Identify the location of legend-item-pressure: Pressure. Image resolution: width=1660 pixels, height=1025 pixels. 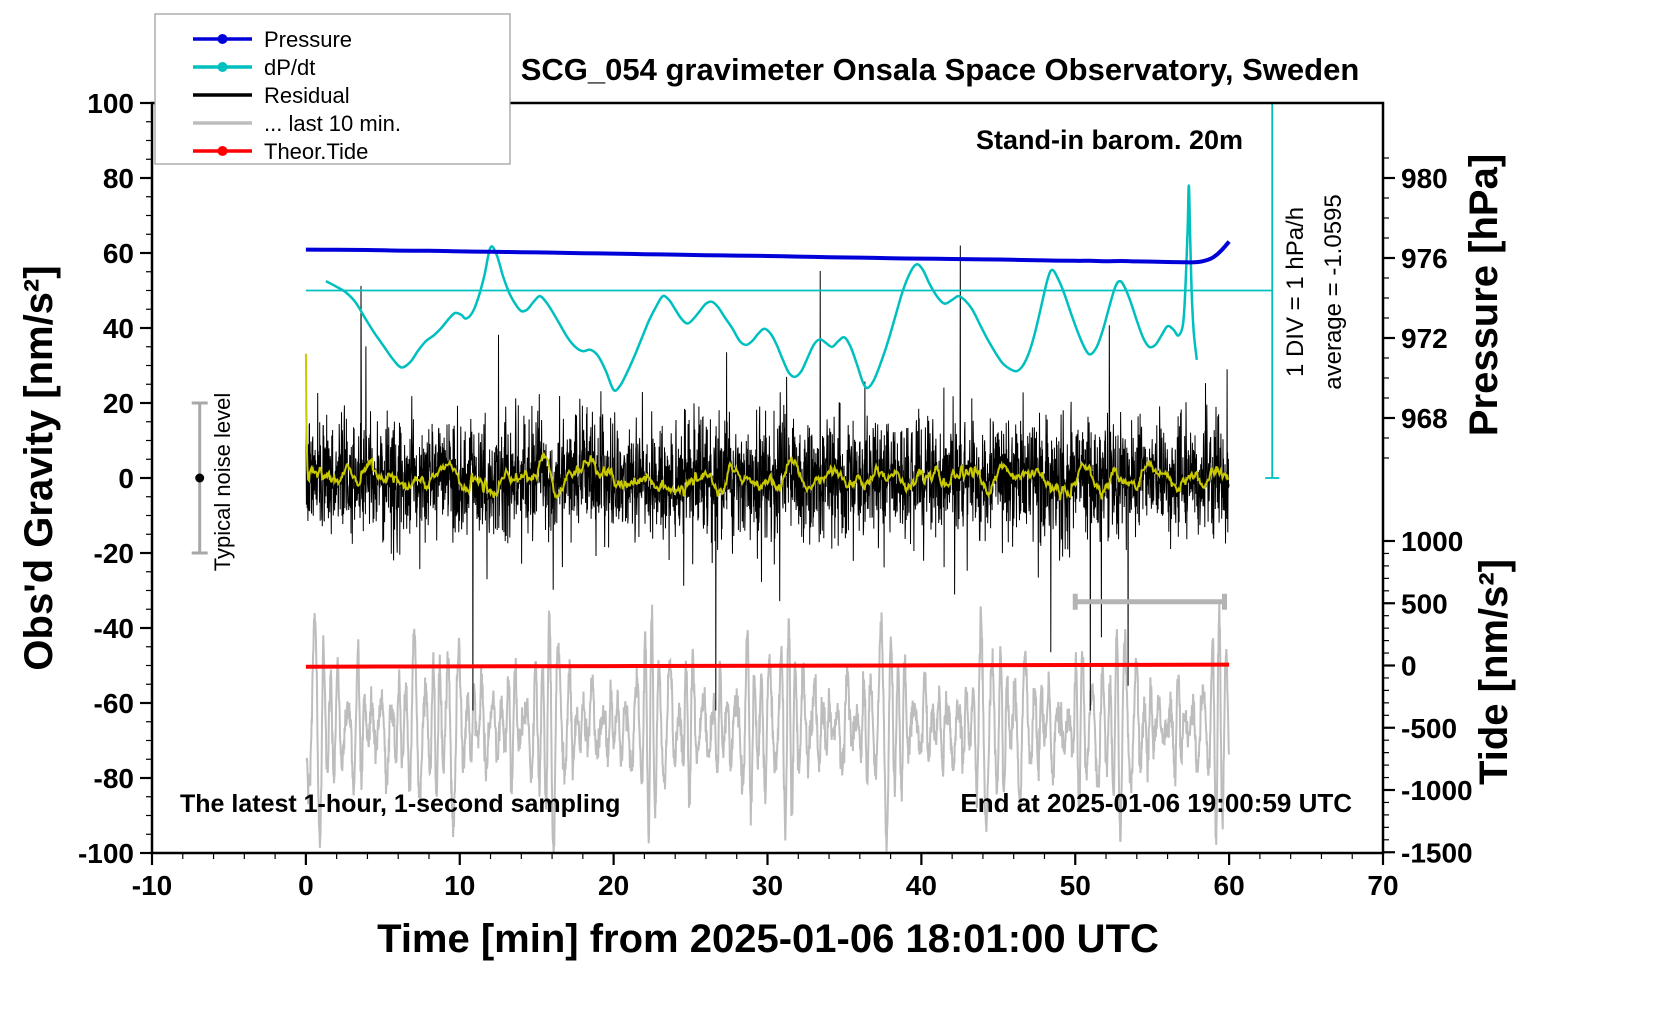
(272, 39).